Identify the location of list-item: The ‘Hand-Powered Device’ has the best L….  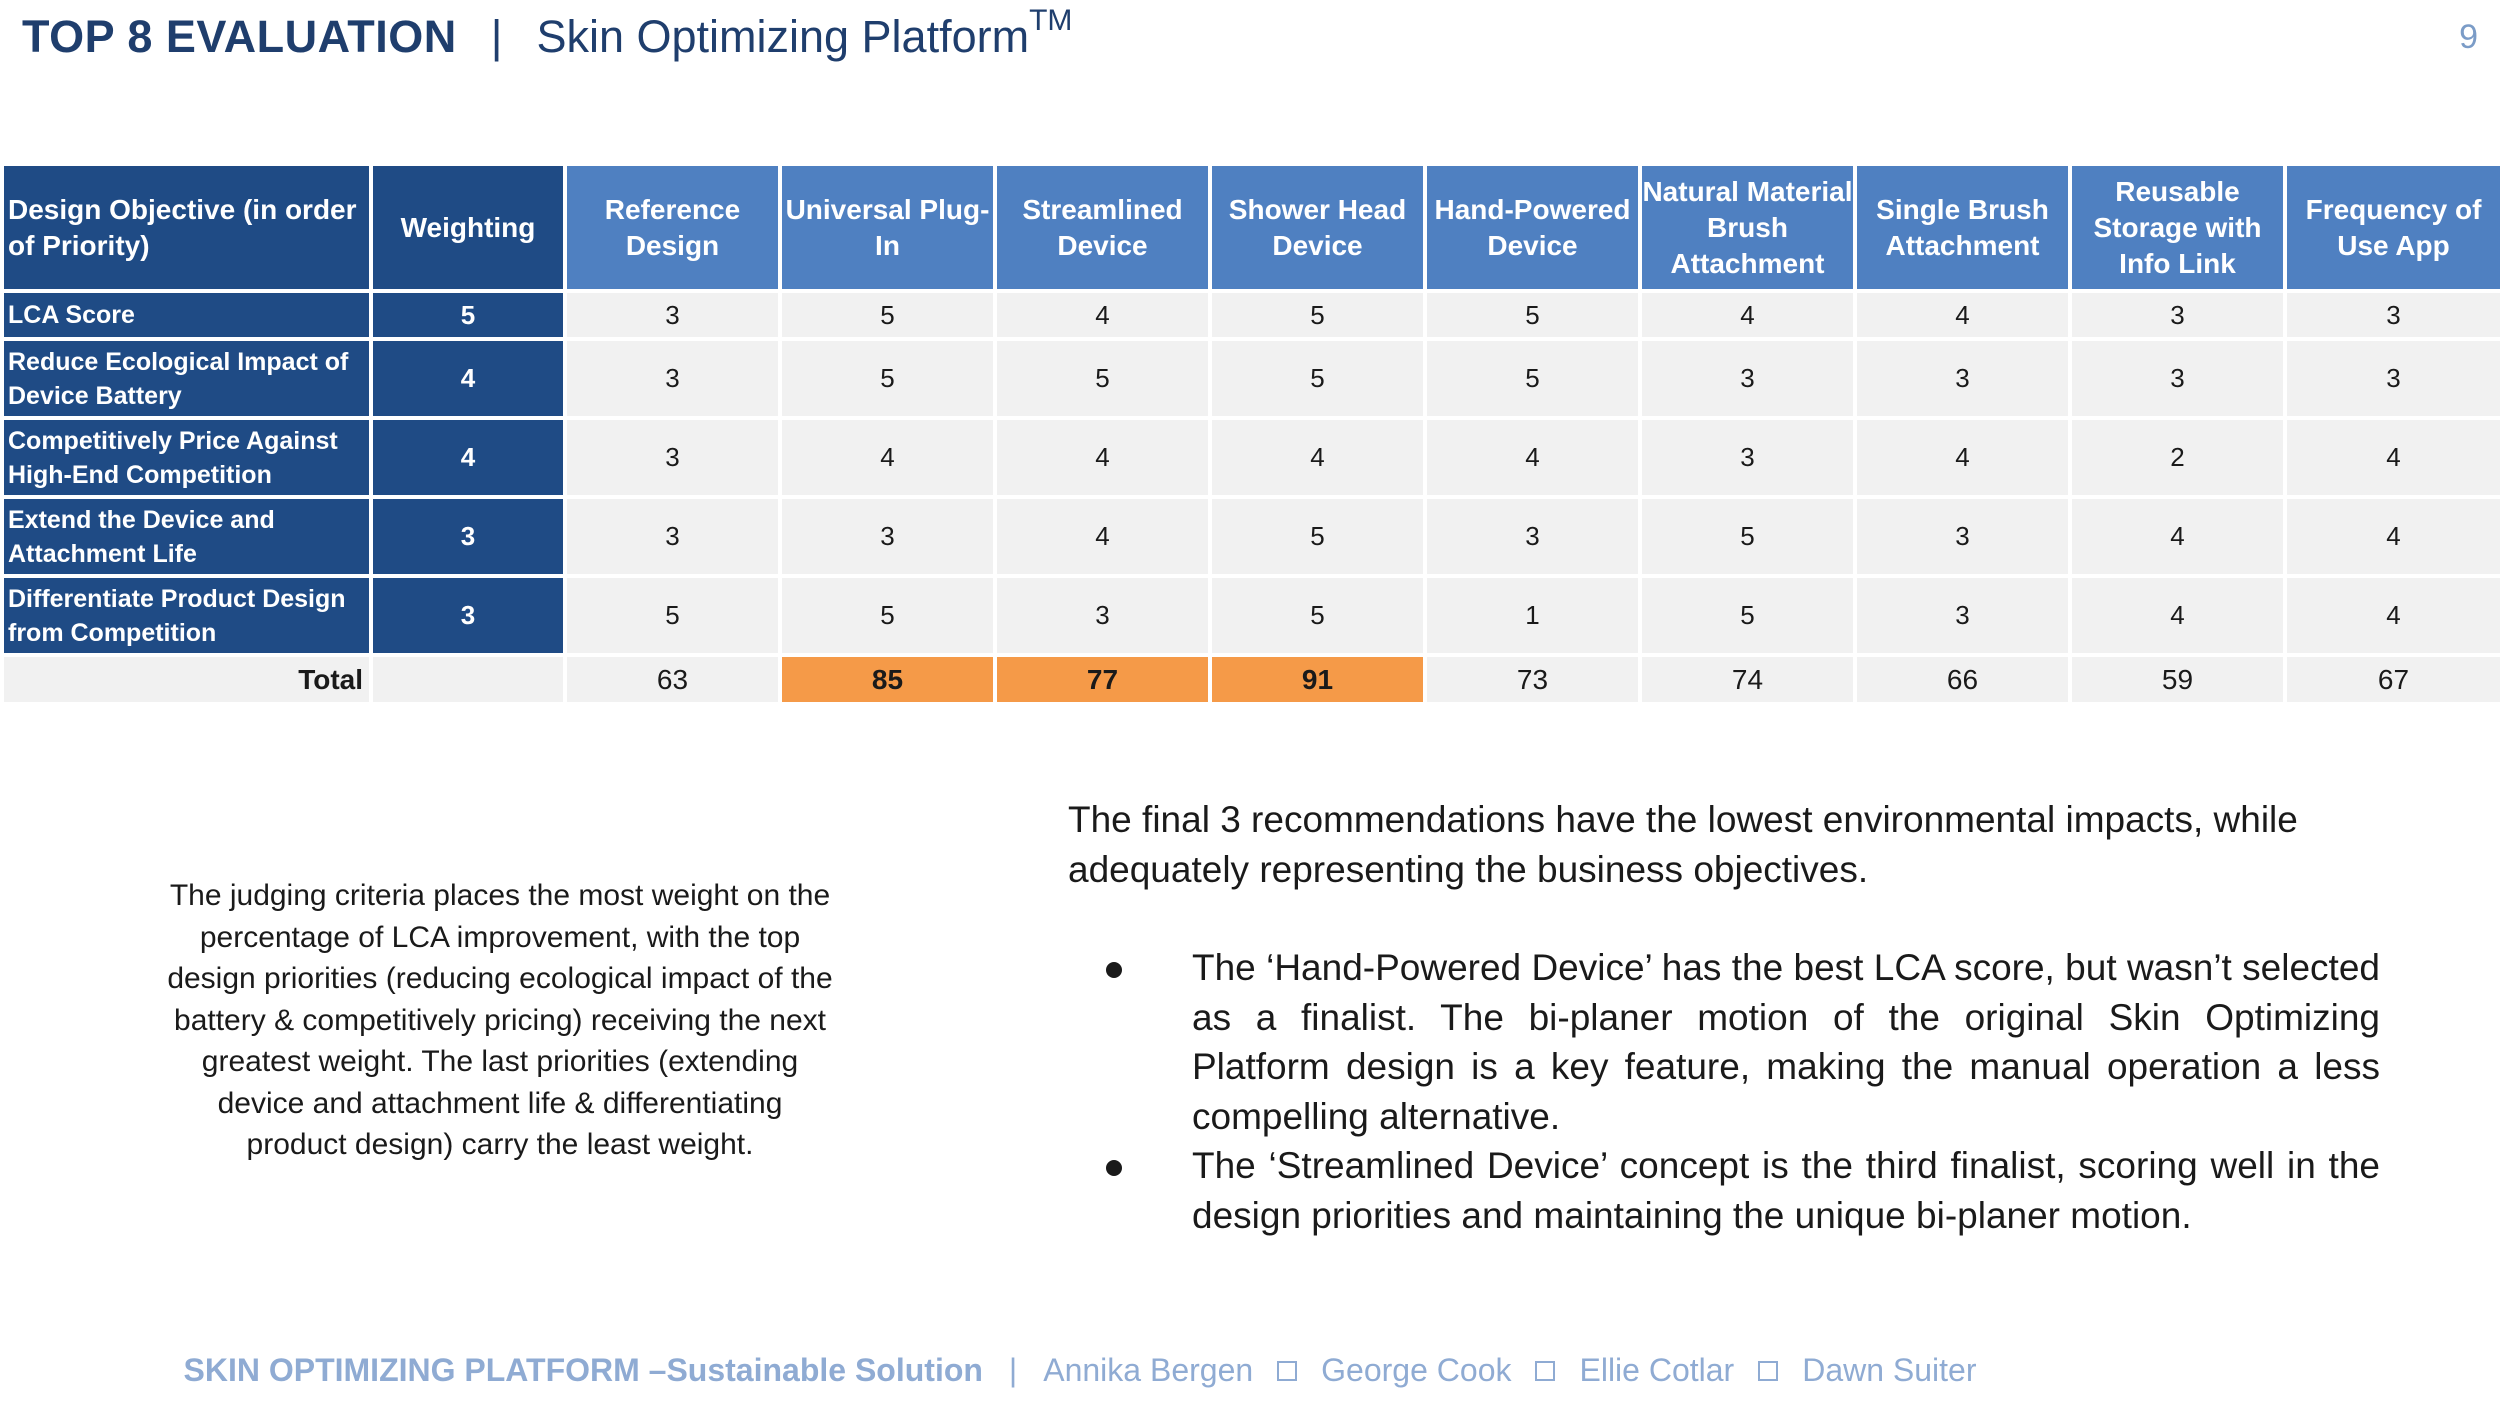
(1724, 1042).